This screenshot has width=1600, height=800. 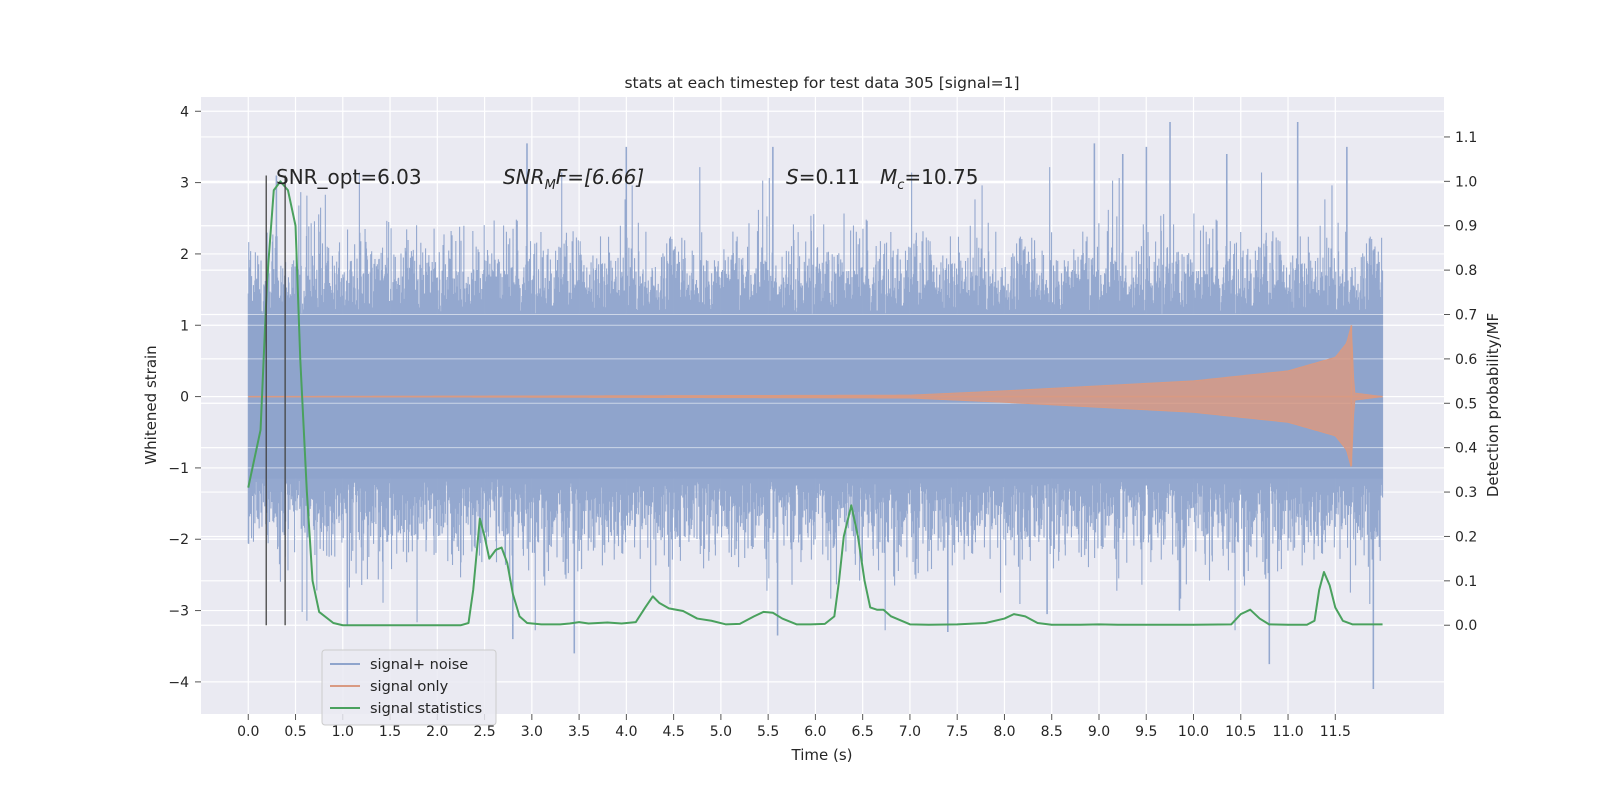 I want to click on x-tick-label: 11.5, so click(x=1335, y=732).